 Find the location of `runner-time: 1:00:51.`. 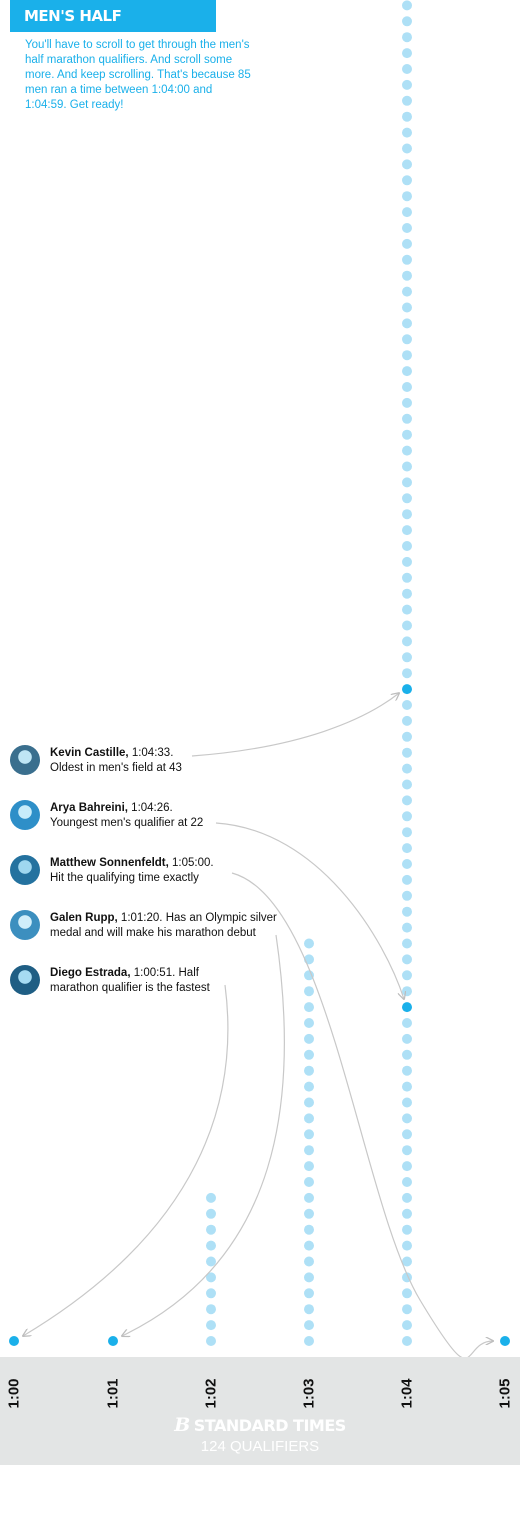

runner-time: 1:00:51. is located at coordinates (153, 973).